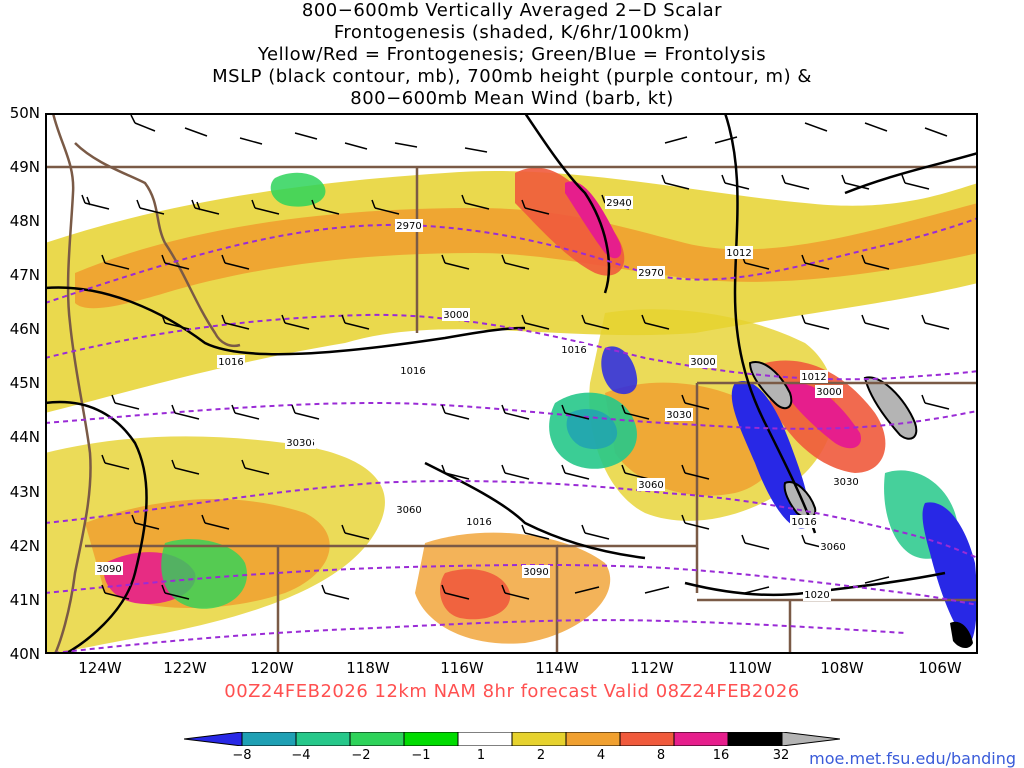  What do you see at coordinates (512, 10) in the screenshot?
I see `title-line-1: 800−600mb Vertically Averaged 2−D Scalar` at bounding box center [512, 10].